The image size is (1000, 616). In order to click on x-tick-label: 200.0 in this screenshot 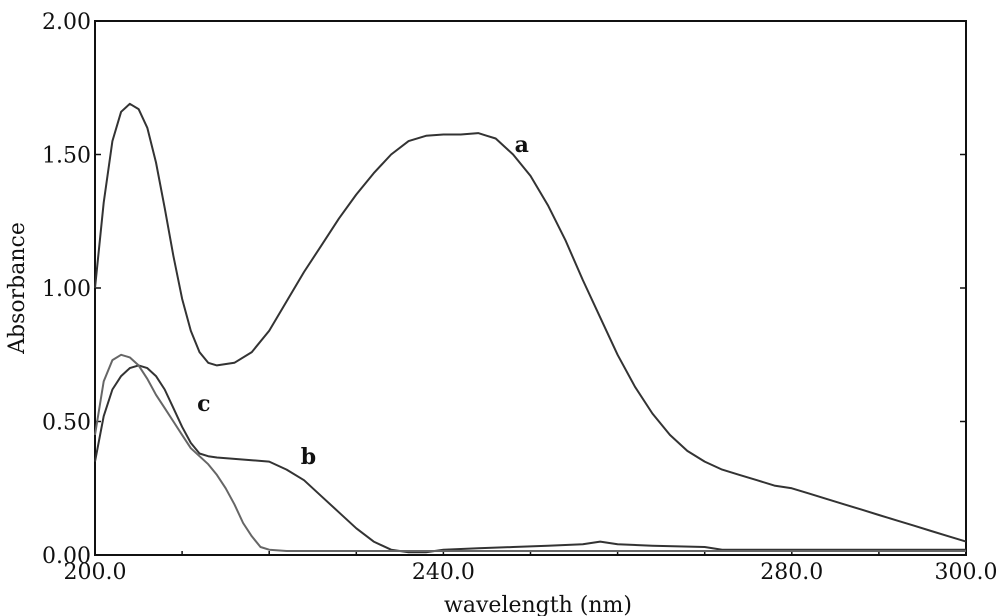, I will do `click(95, 572)`.